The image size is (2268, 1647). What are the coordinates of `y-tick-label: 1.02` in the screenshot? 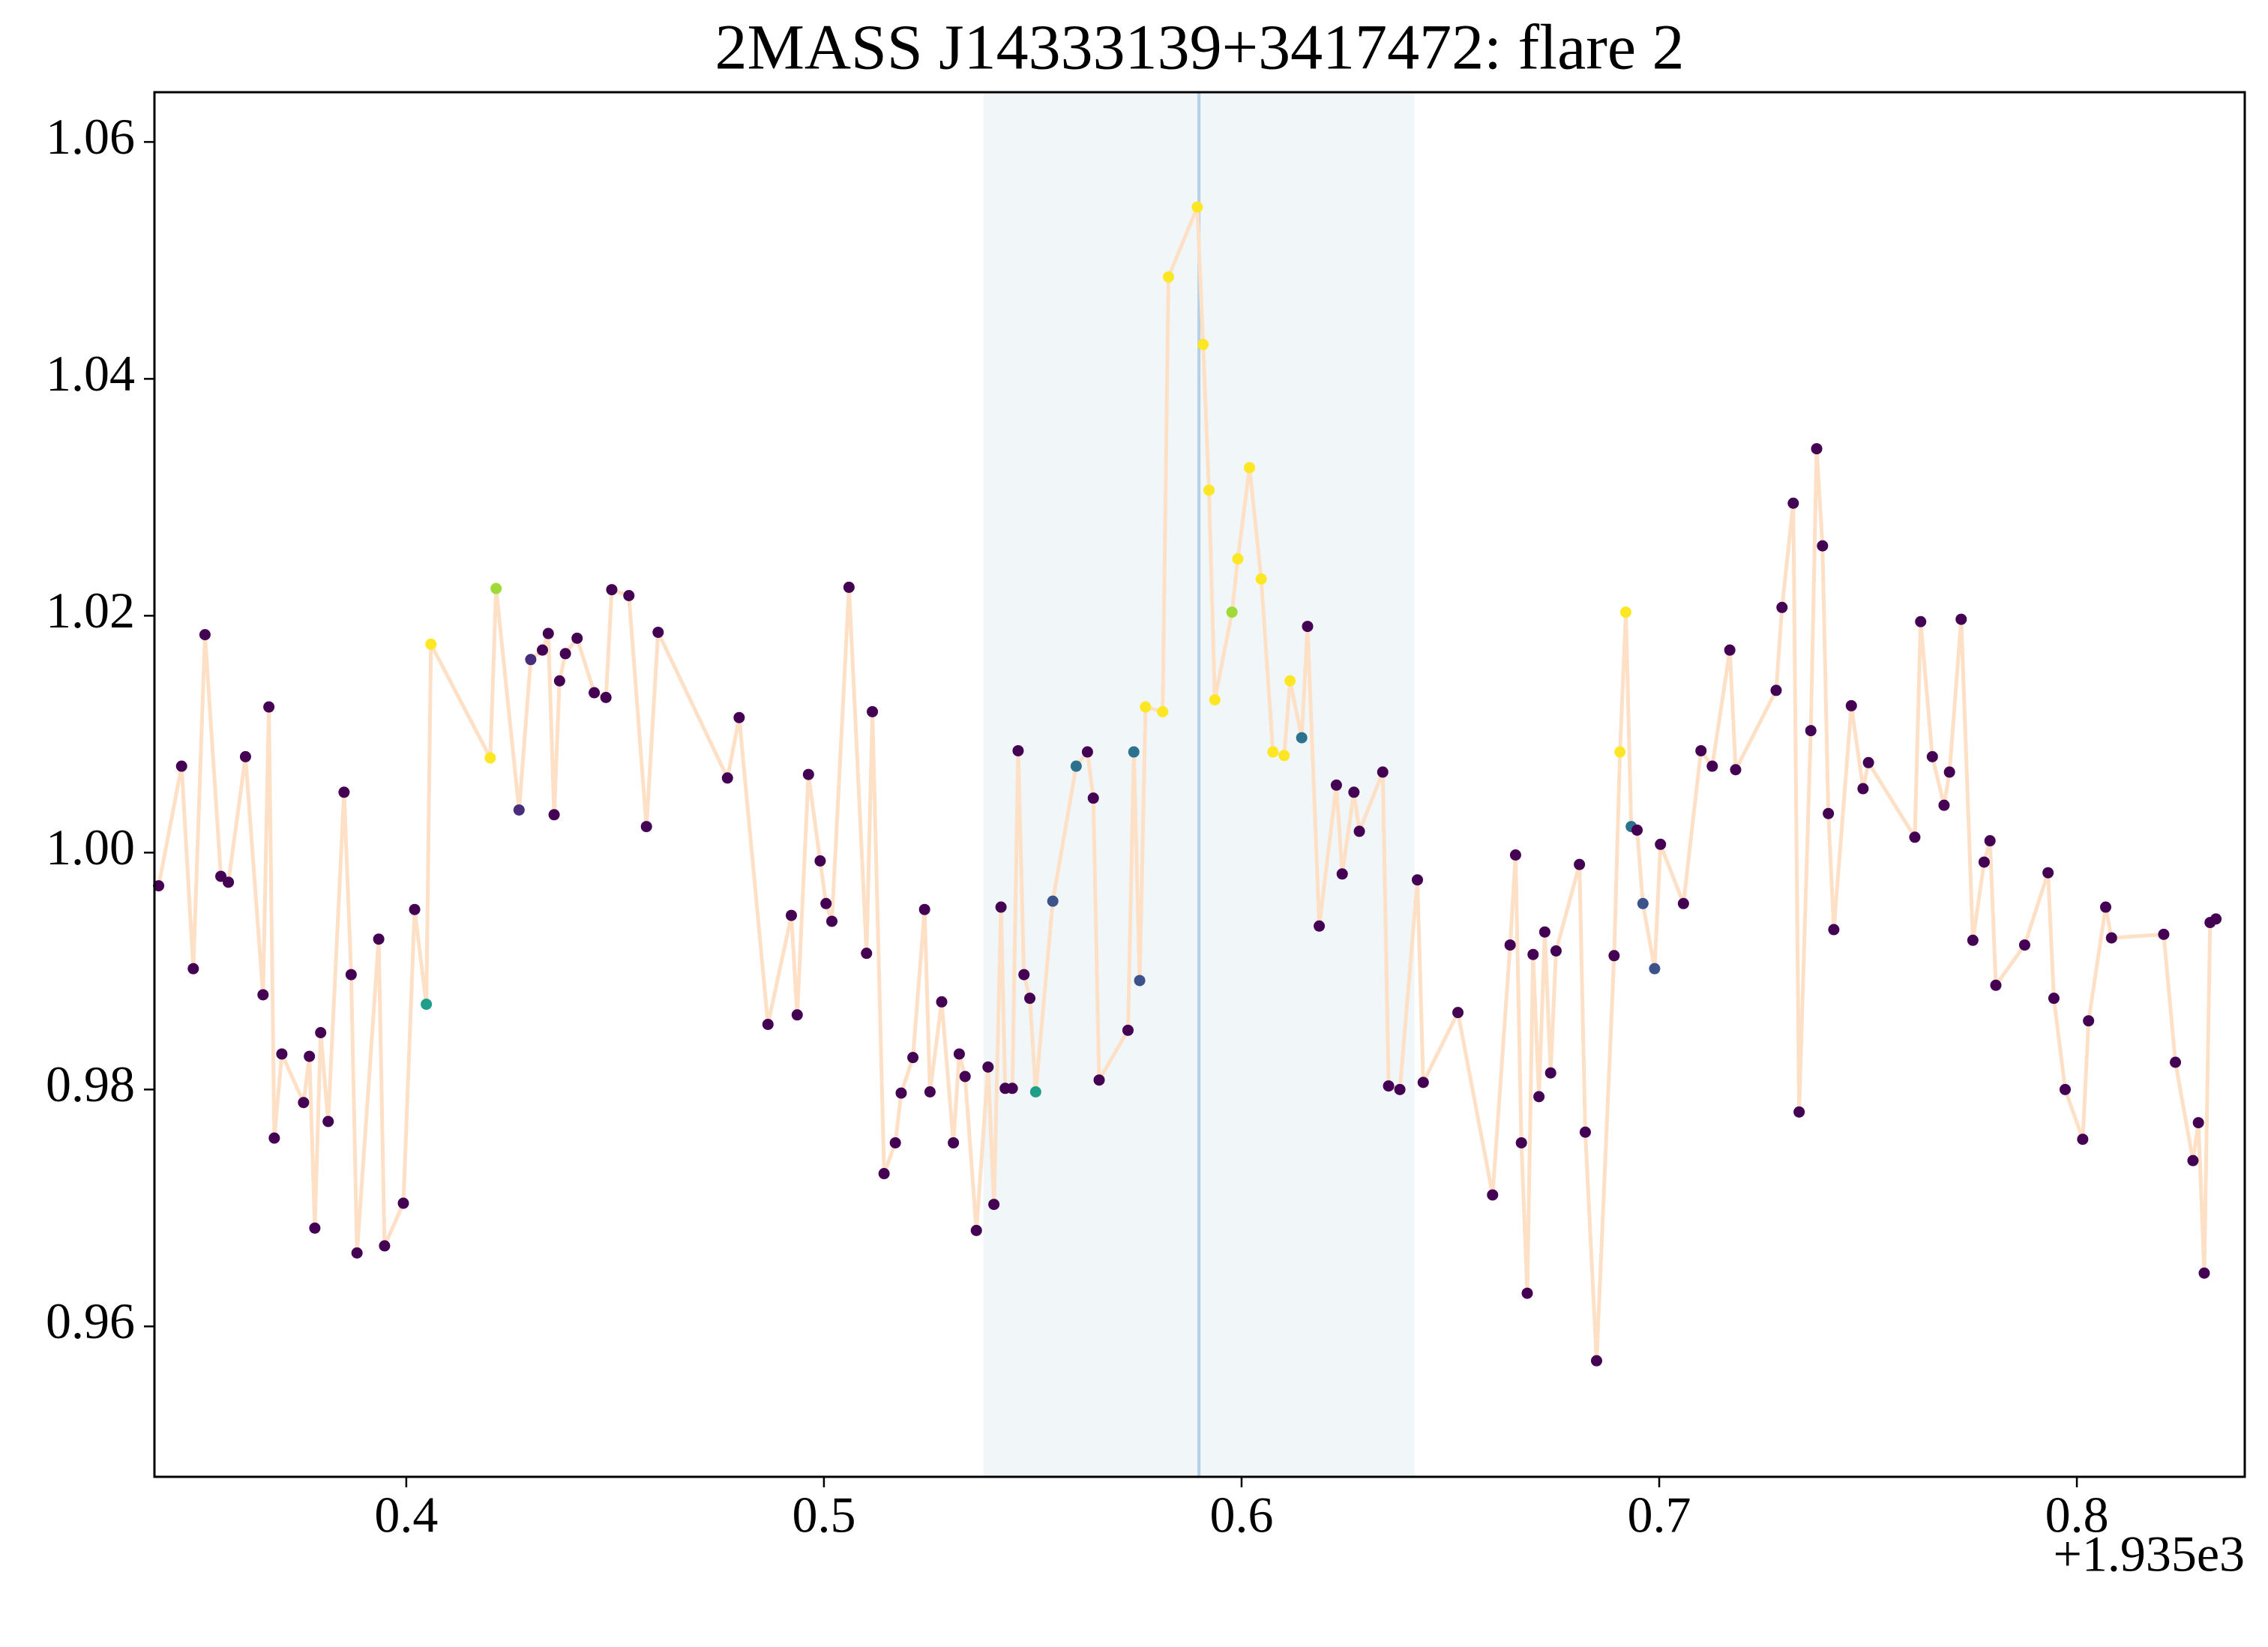 It's located at (90, 610).